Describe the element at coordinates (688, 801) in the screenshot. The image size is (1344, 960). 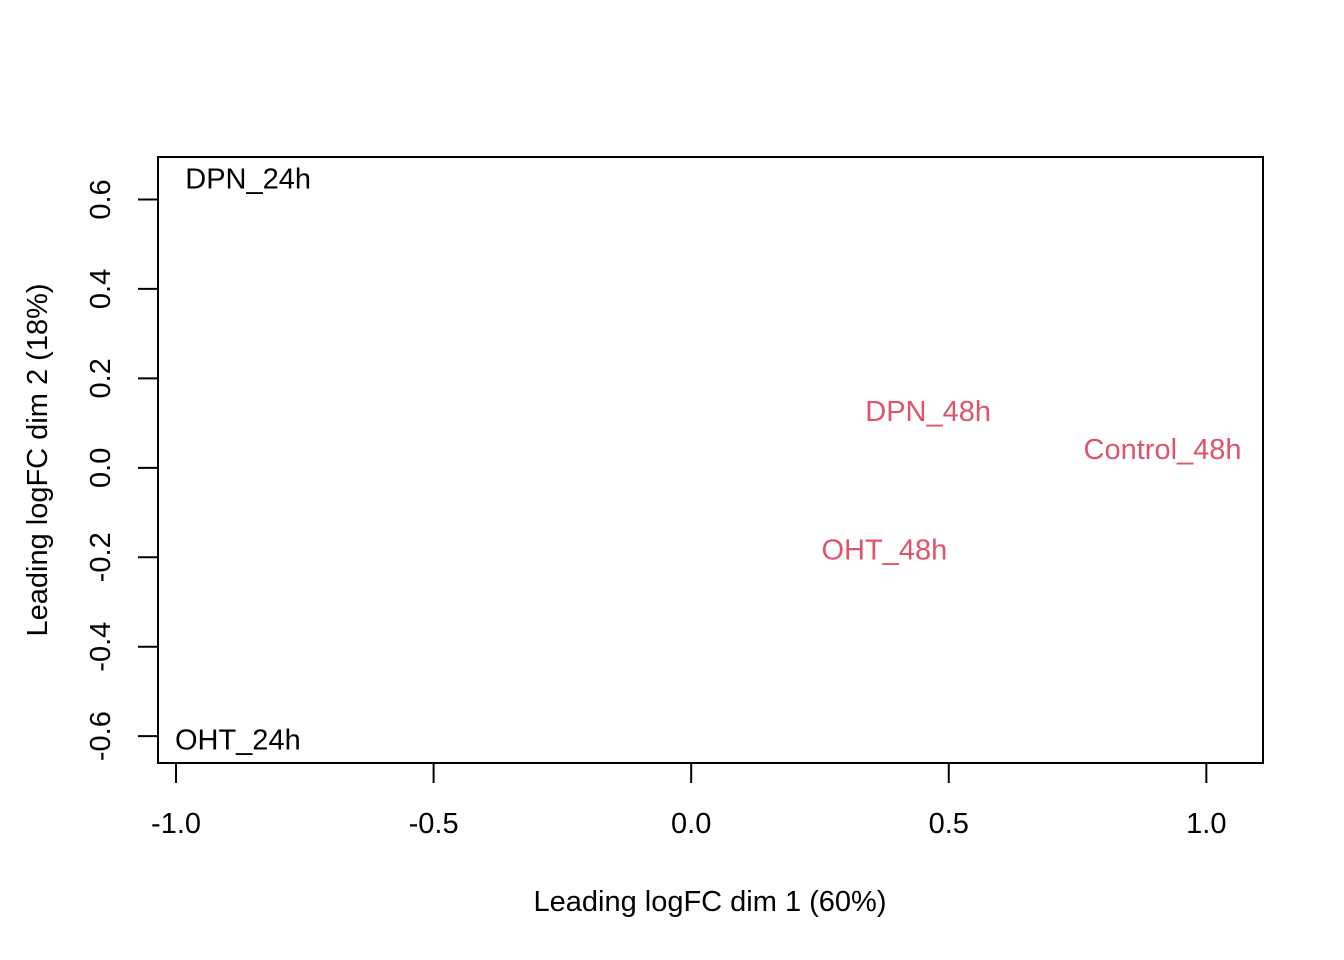
I see `x-axis: -1.0 -0.5 0.0 0.5 1.0` at that location.